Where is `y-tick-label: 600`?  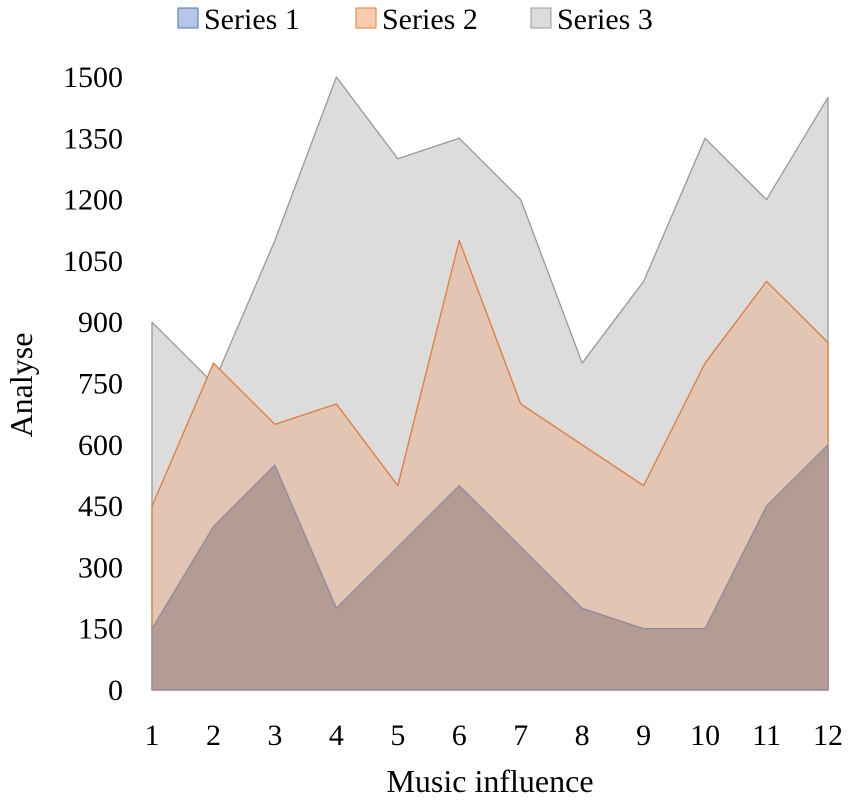 y-tick-label: 600 is located at coordinates (100, 445).